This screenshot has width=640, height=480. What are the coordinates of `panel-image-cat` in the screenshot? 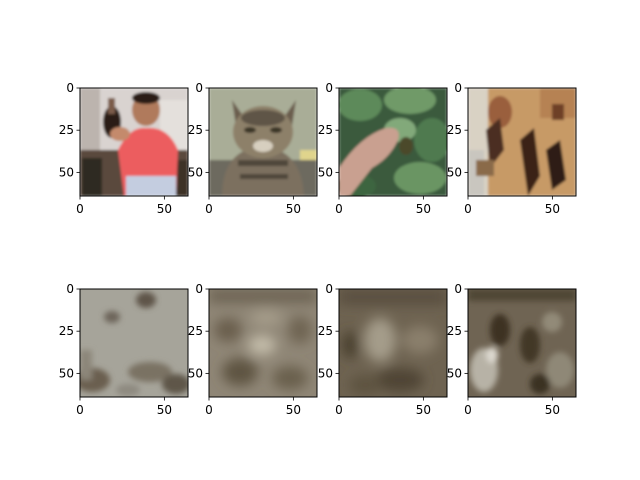 It's located at (263, 142).